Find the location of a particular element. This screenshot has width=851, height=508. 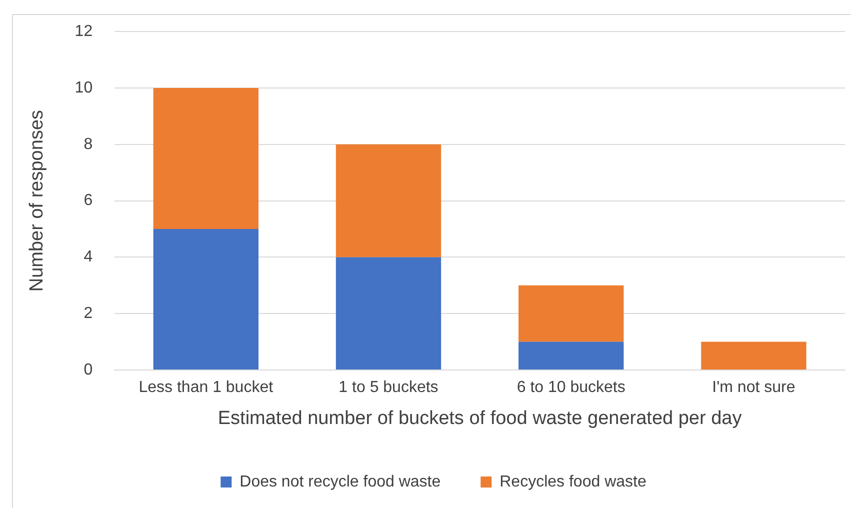

y-axis-title: Number of responses is located at coordinates (37, 201).